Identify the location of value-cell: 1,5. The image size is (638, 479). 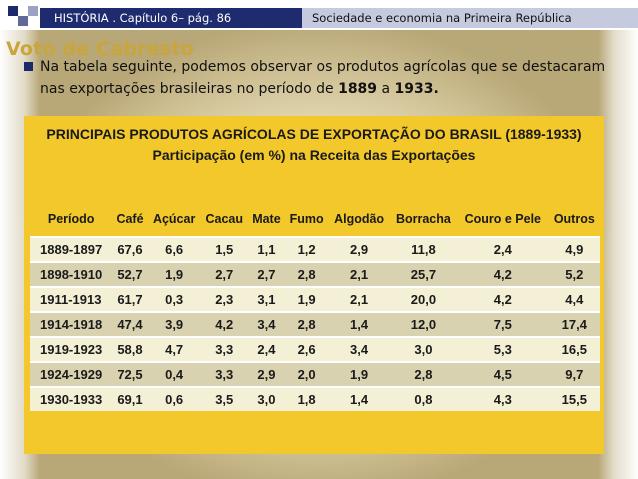
(224, 249).